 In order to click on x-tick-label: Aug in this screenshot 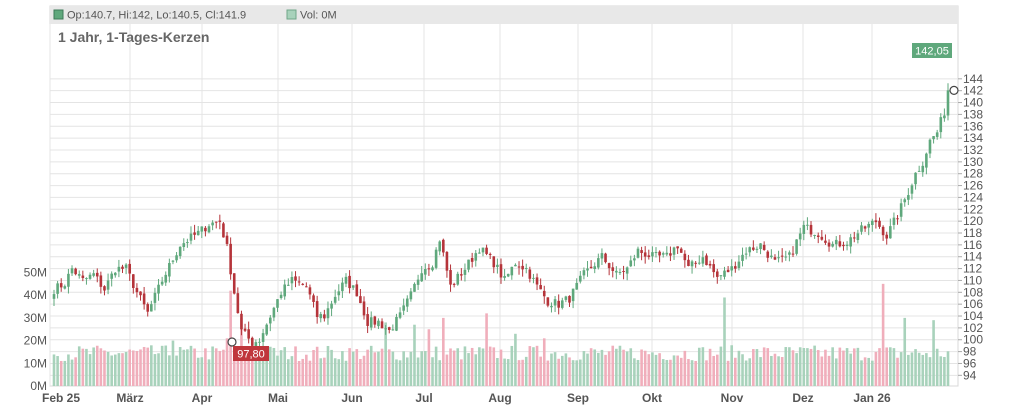, I will do `click(499, 398)`.